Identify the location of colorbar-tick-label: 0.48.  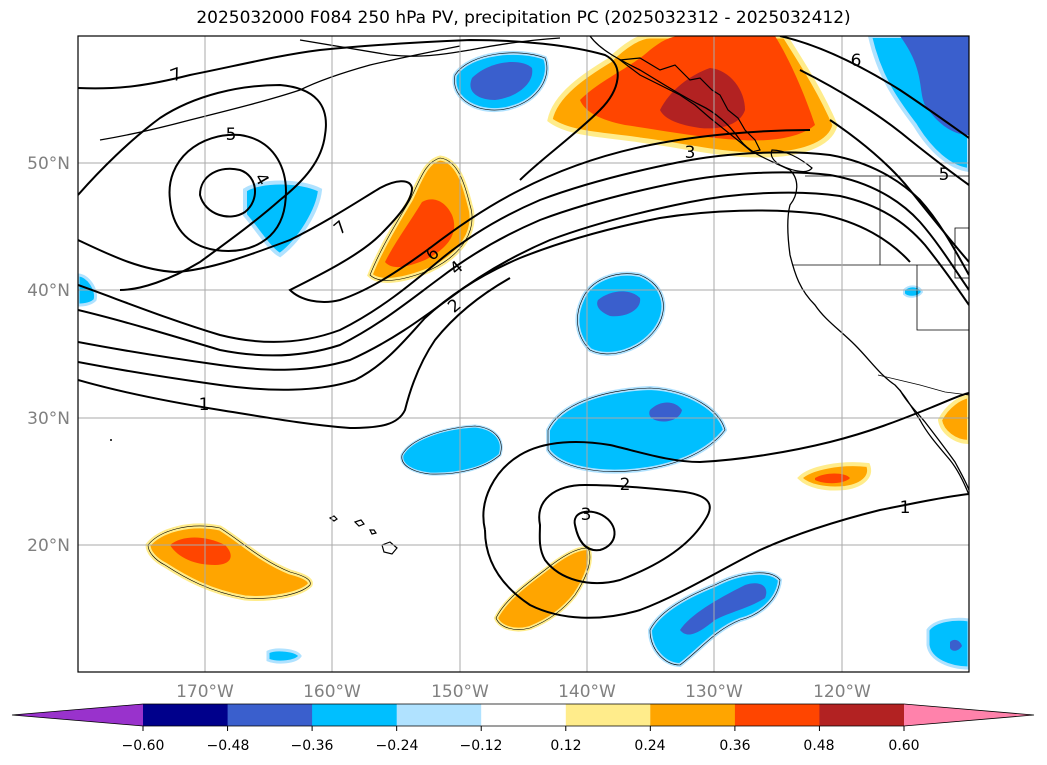
(818, 746).